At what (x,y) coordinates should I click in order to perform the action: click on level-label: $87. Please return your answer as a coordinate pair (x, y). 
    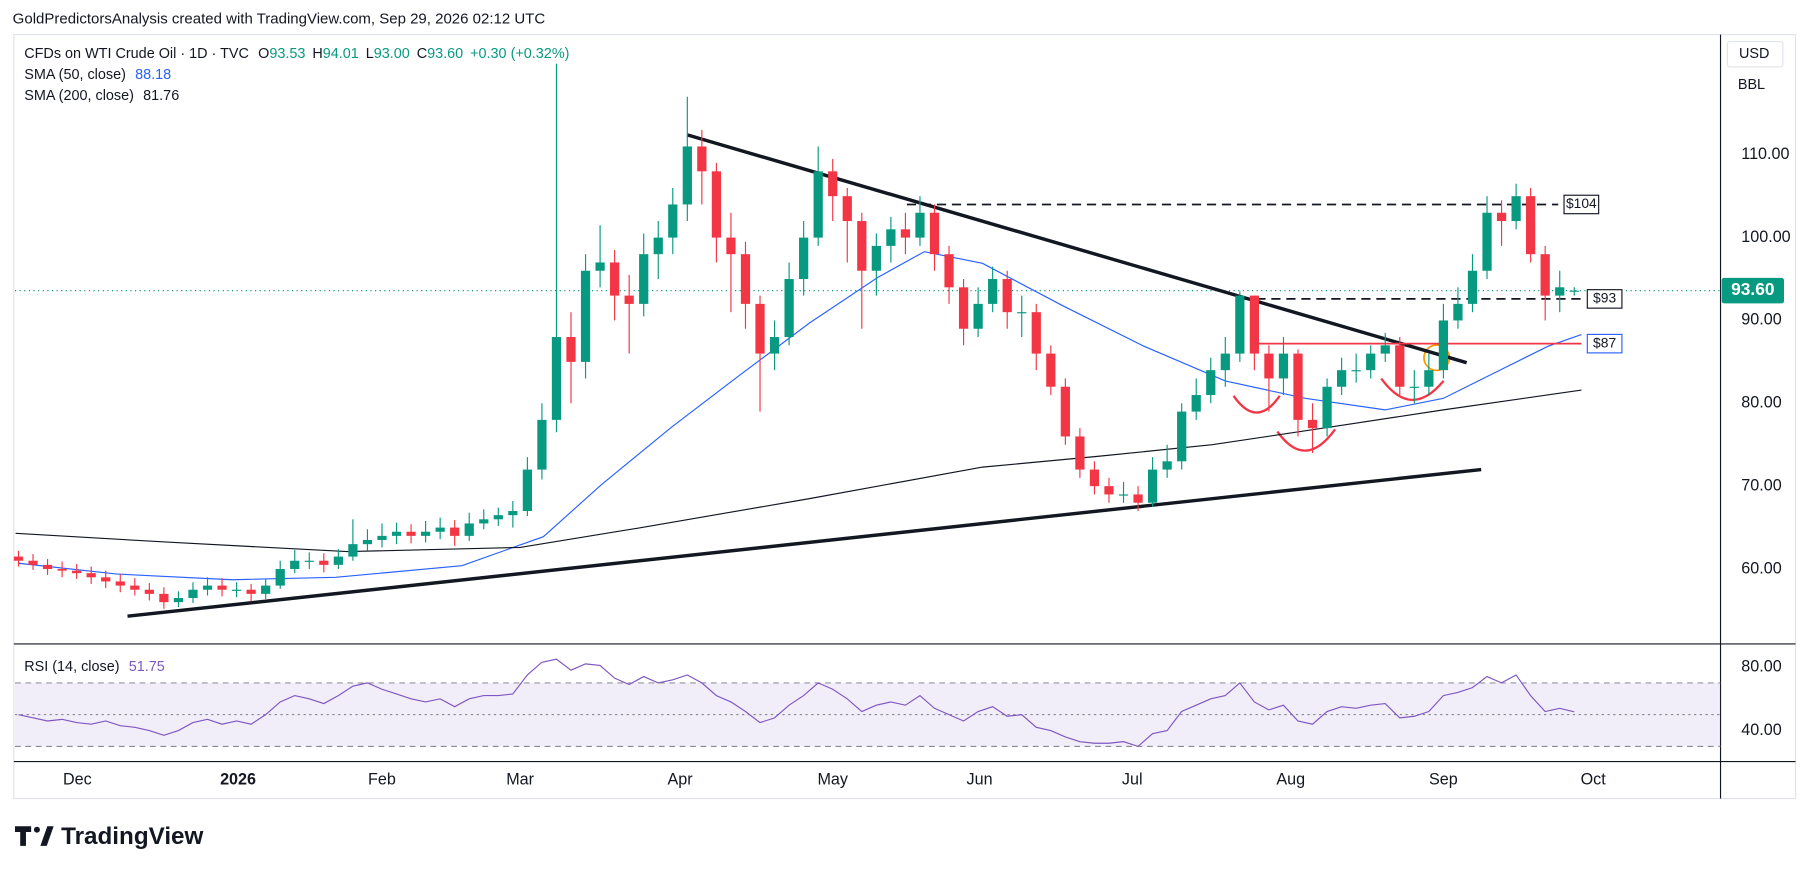
    Looking at the image, I should click on (1604, 342).